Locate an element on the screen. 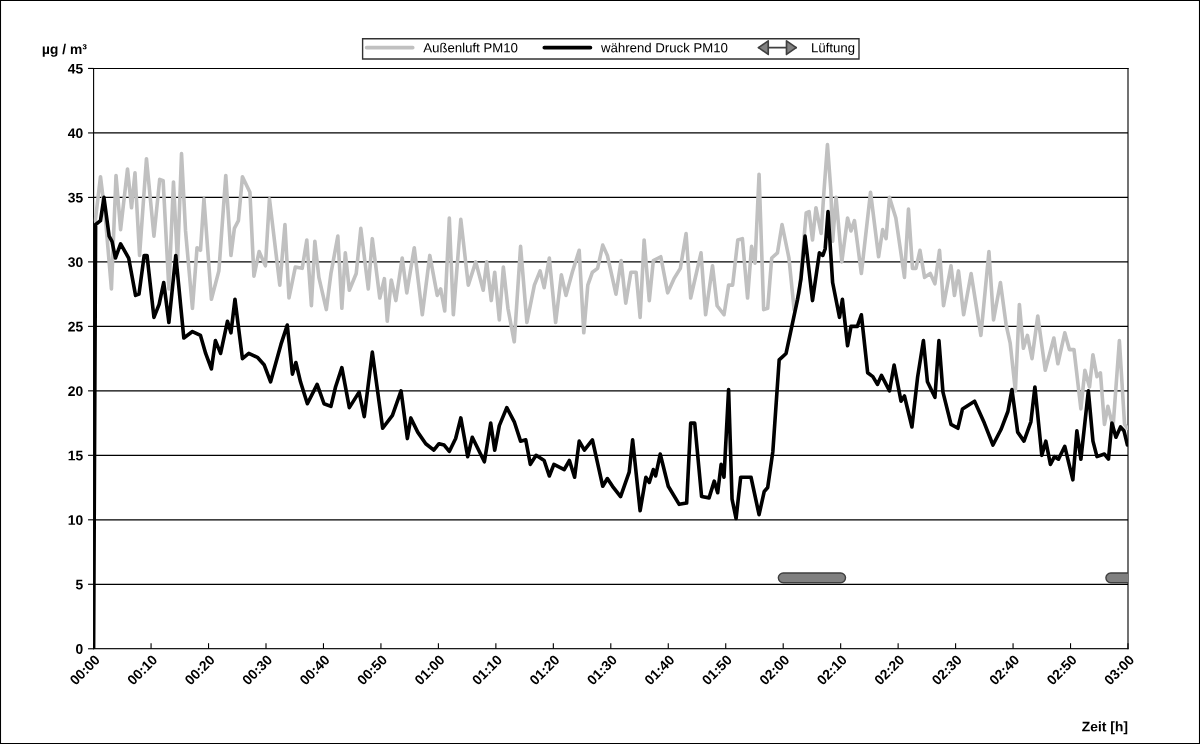 The image size is (1200, 744). legend-label: während Druck PM10 is located at coordinates (664, 47).